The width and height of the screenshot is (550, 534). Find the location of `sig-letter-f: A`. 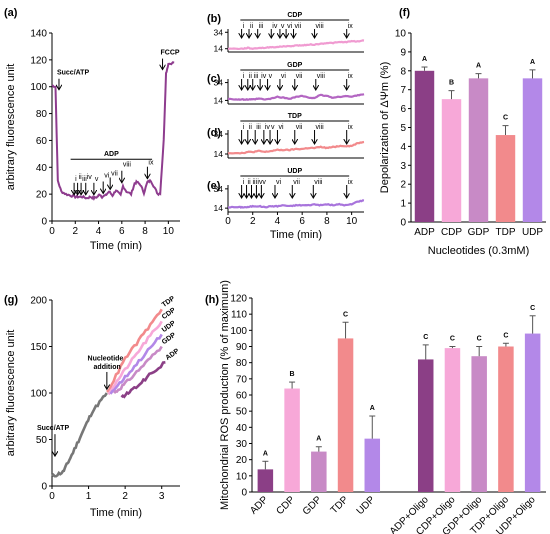

sig-letter-f: A is located at coordinates (424, 59).